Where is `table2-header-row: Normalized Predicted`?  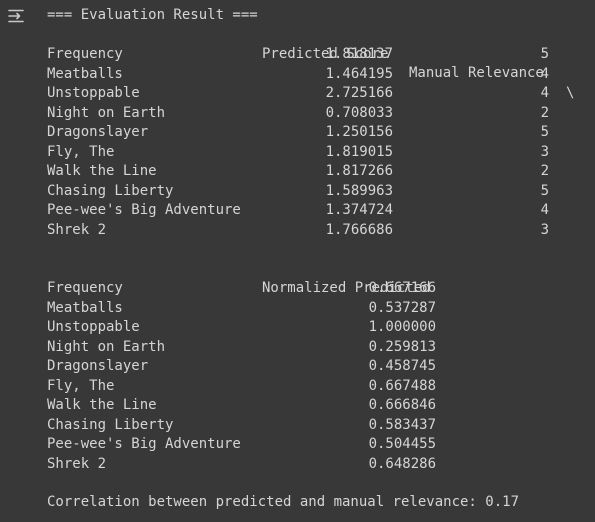
table2-header-row: Normalized Predicted is located at coordinates (297, 277).